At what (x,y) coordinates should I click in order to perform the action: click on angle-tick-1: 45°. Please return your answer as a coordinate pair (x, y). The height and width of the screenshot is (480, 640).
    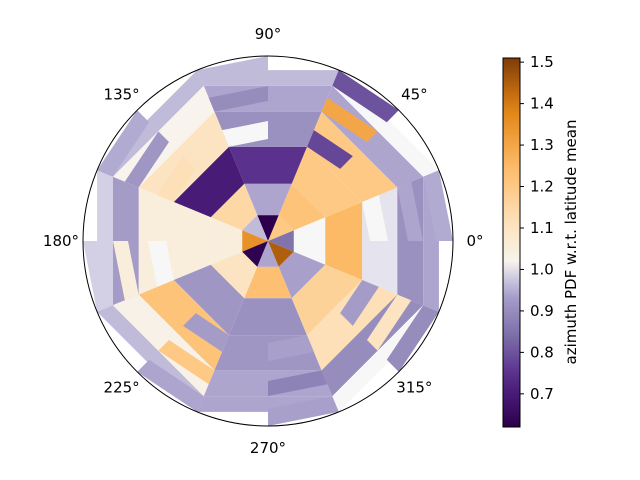
    Looking at the image, I should click on (414, 95).